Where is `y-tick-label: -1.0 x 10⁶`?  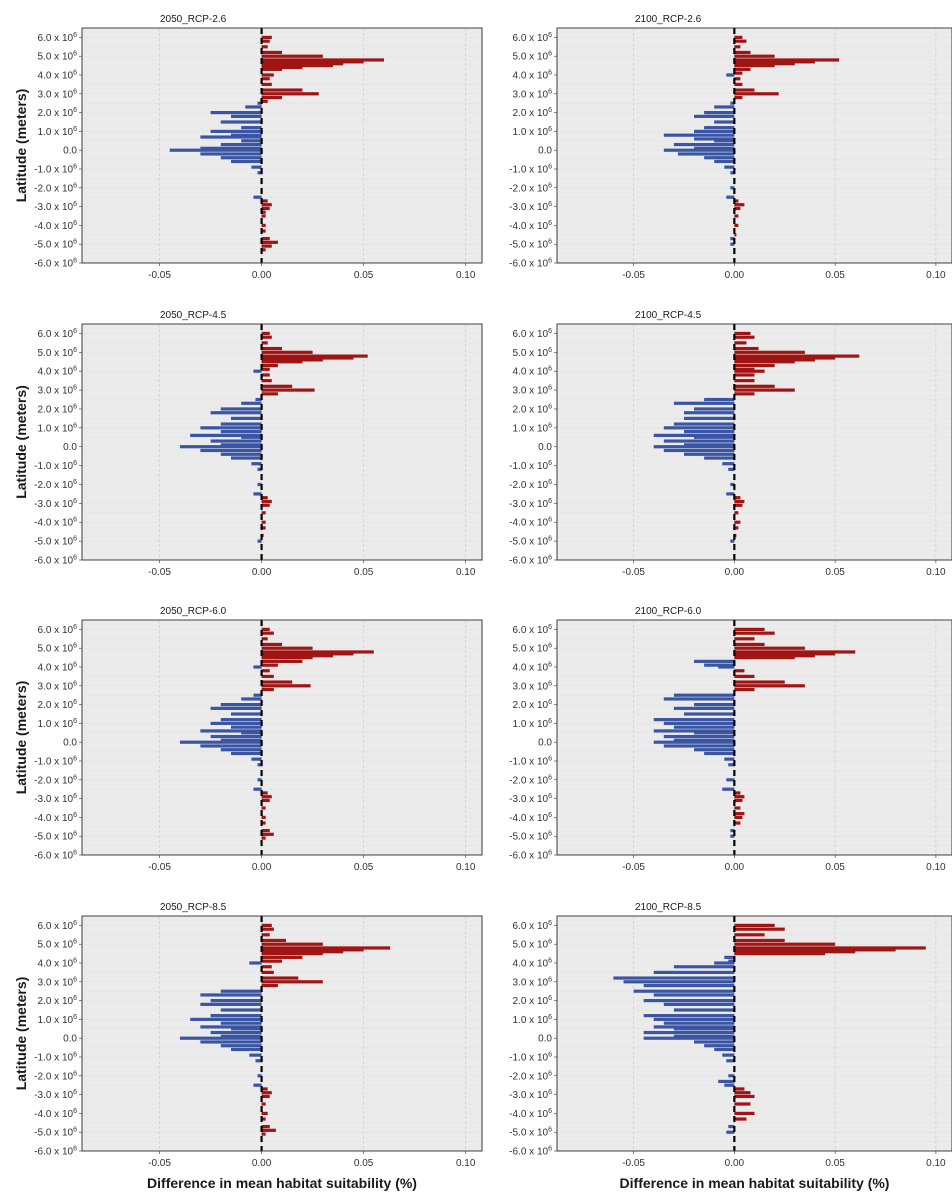 y-tick-label: -1.0 x 10⁶ is located at coordinates (530, 466).